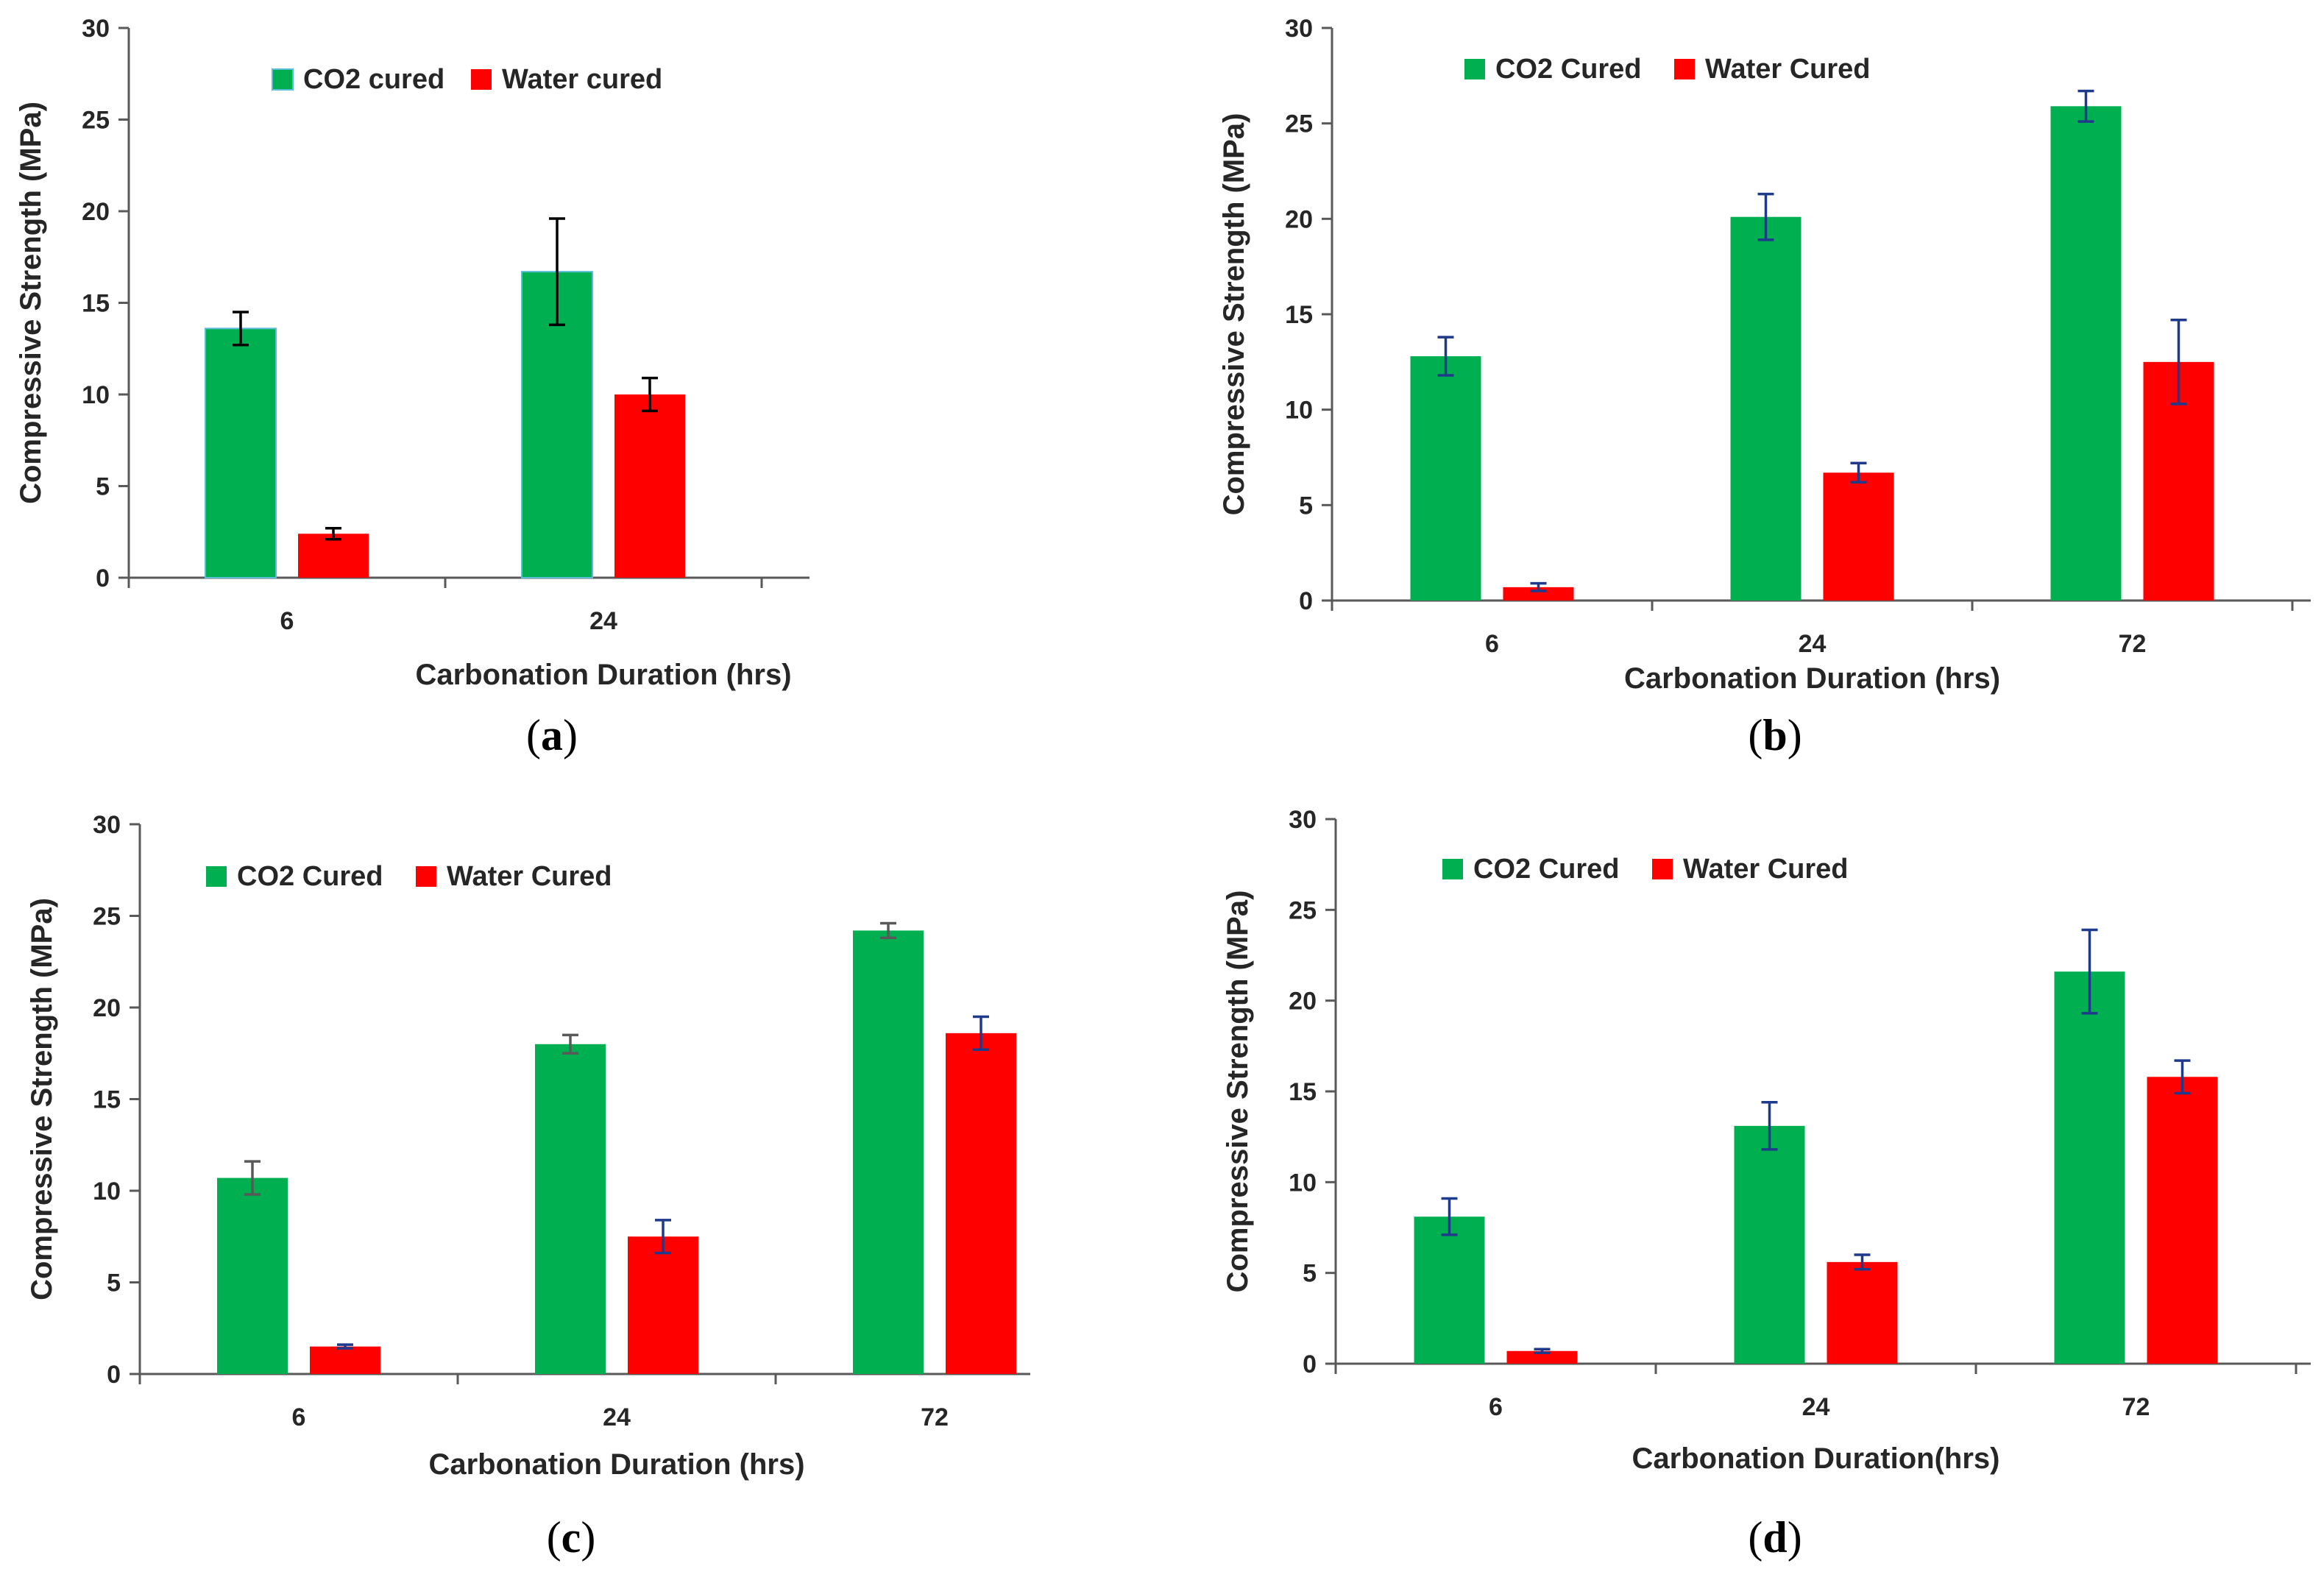 The width and height of the screenshot is (2324, 1583). I want to click on caption-d: (d), so click(1775, 1537).